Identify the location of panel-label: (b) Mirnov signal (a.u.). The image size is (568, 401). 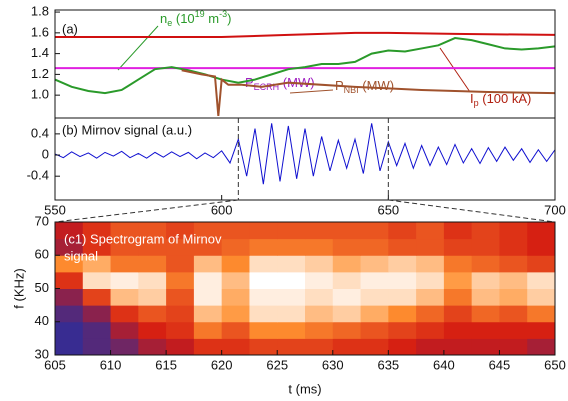
(127, 129).